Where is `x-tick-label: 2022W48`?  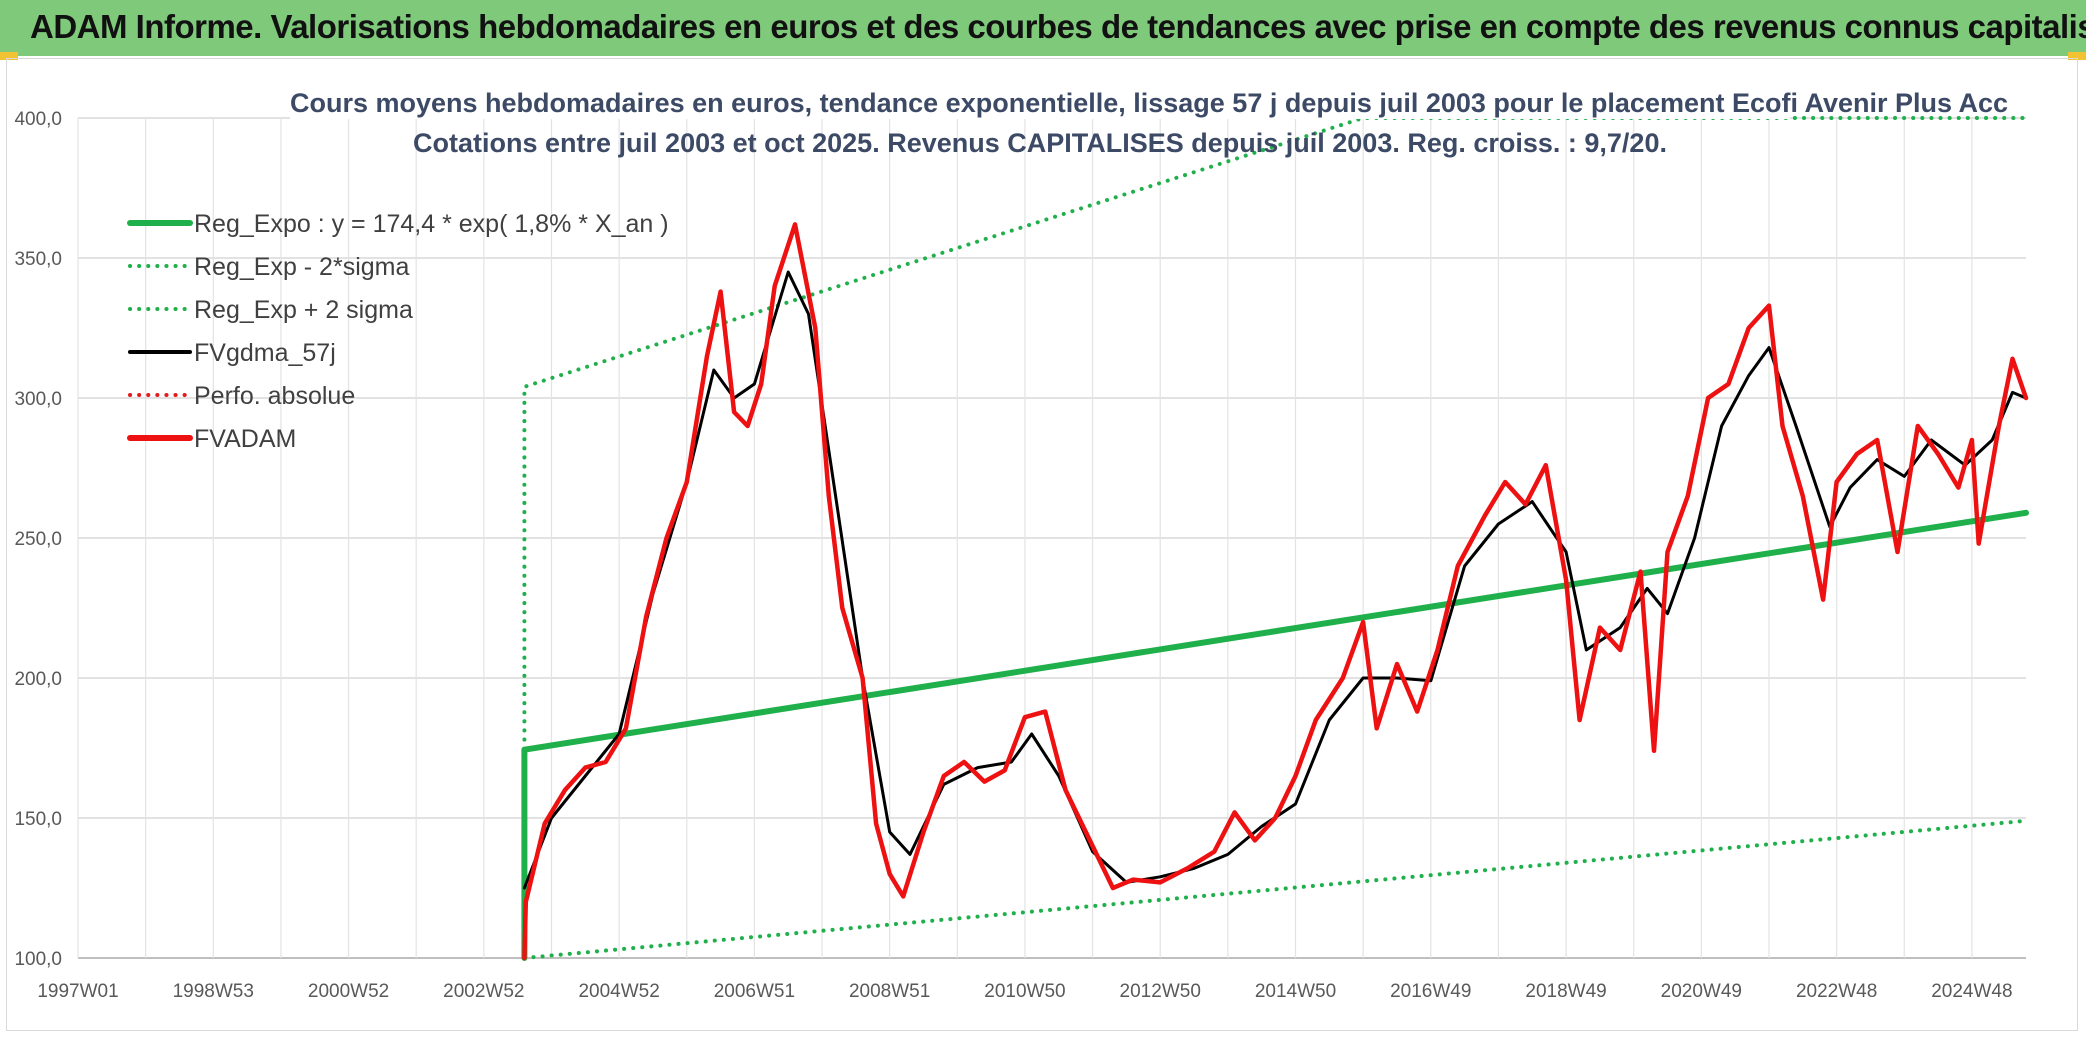
x-tick-label: 2022W48 is located at coordinates (1836, 991).